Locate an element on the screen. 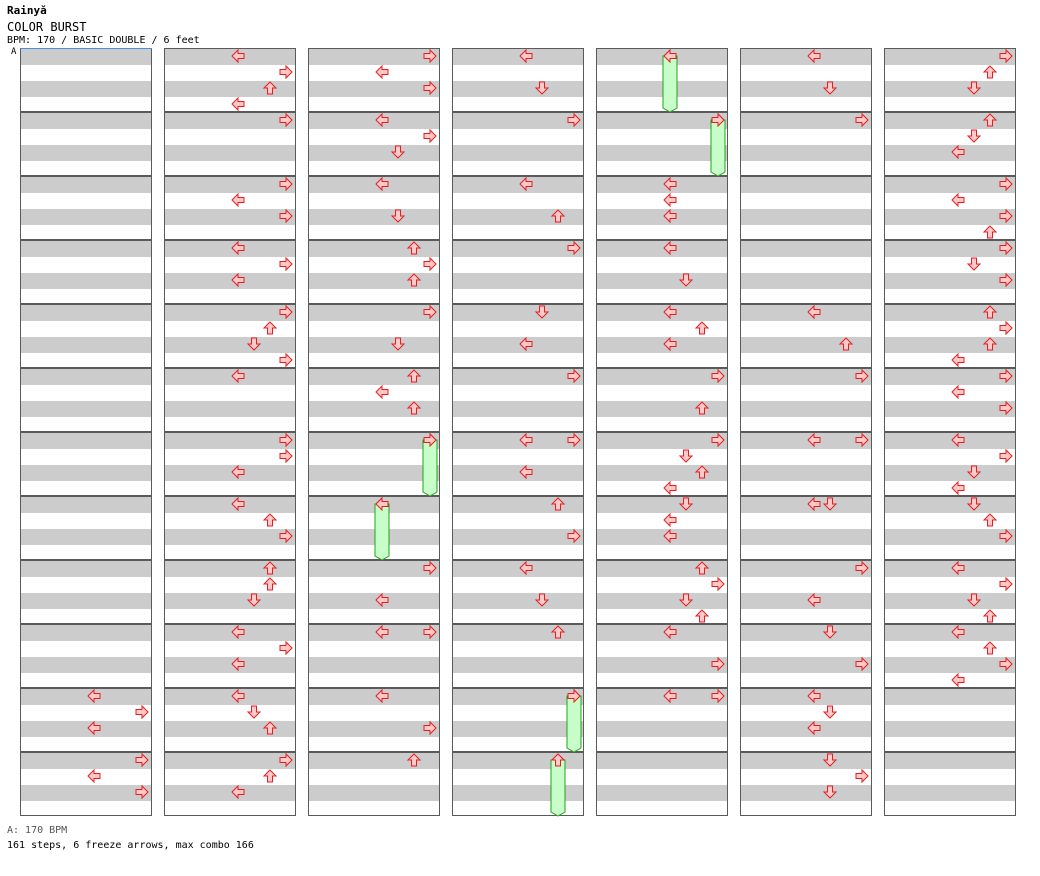 The width and height of the screenshot is (1040, 876). bpm-legend: A: 170 BPM is located at coordinates (37, 830).